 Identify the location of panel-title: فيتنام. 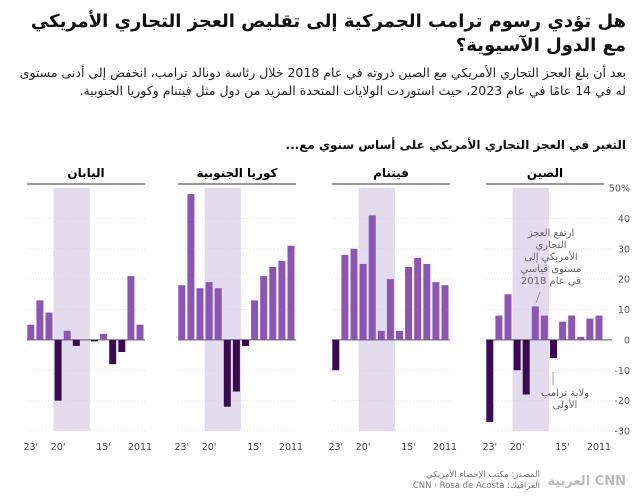
(391, 173).